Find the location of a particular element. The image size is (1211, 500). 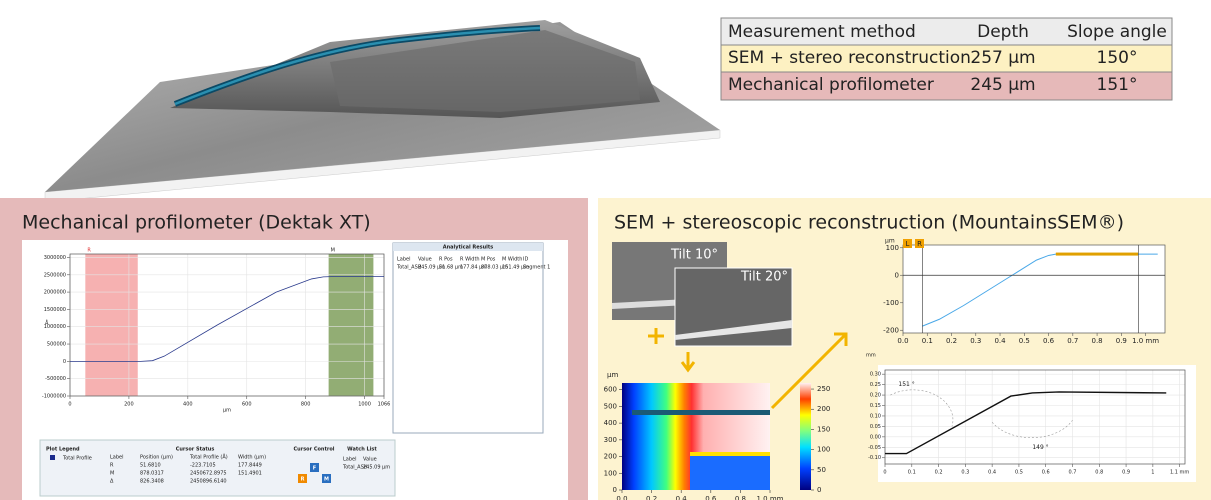

plot-frame is located at coordinates (1034, 289).